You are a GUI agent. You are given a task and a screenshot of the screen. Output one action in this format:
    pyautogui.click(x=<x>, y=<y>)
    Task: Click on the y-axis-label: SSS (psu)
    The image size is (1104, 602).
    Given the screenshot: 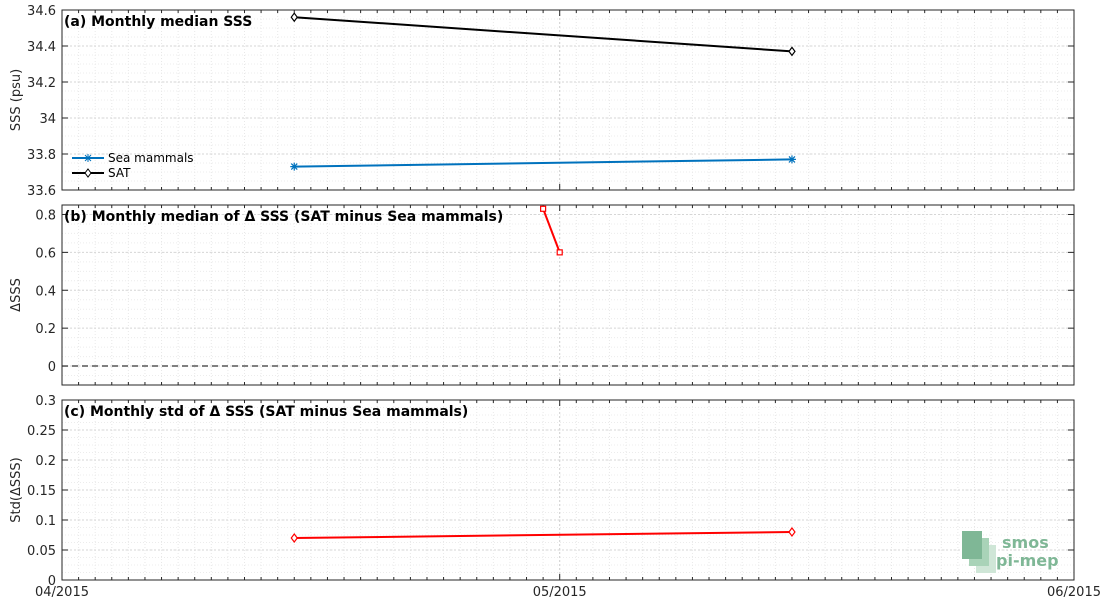 What is the action you would take?
    pyautogui.click(x=16, y=100)
    